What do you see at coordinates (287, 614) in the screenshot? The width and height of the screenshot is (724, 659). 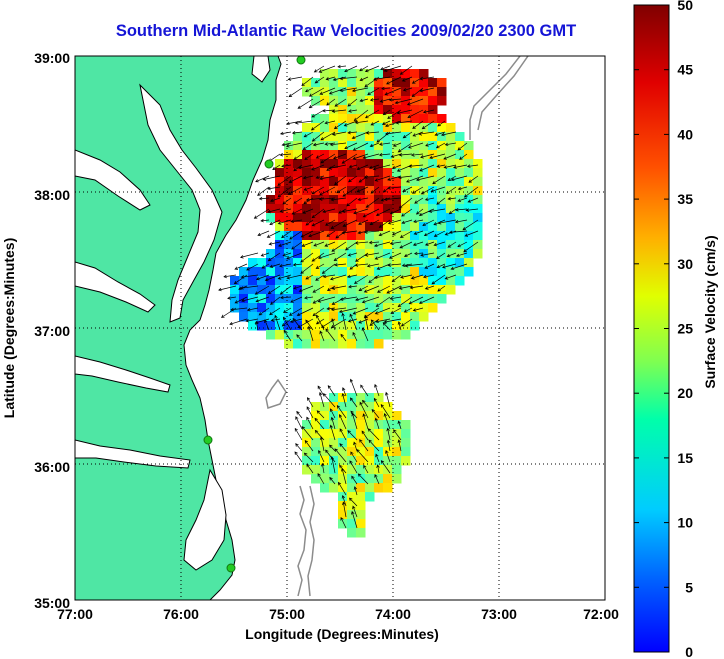 I see `x-tick-label: 75:00` at bounding box center [287, 614].